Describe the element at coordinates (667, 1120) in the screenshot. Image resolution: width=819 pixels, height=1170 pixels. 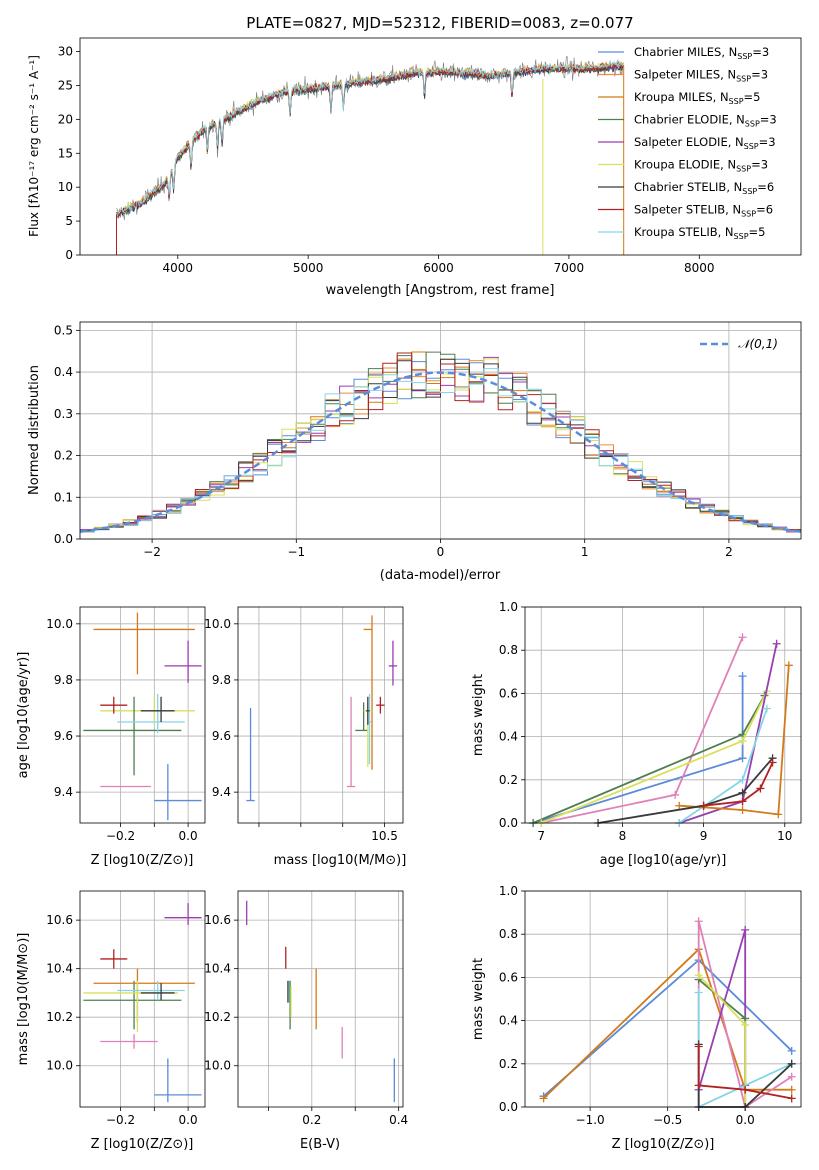
I see `x-tick-label: −0.5` at that location.